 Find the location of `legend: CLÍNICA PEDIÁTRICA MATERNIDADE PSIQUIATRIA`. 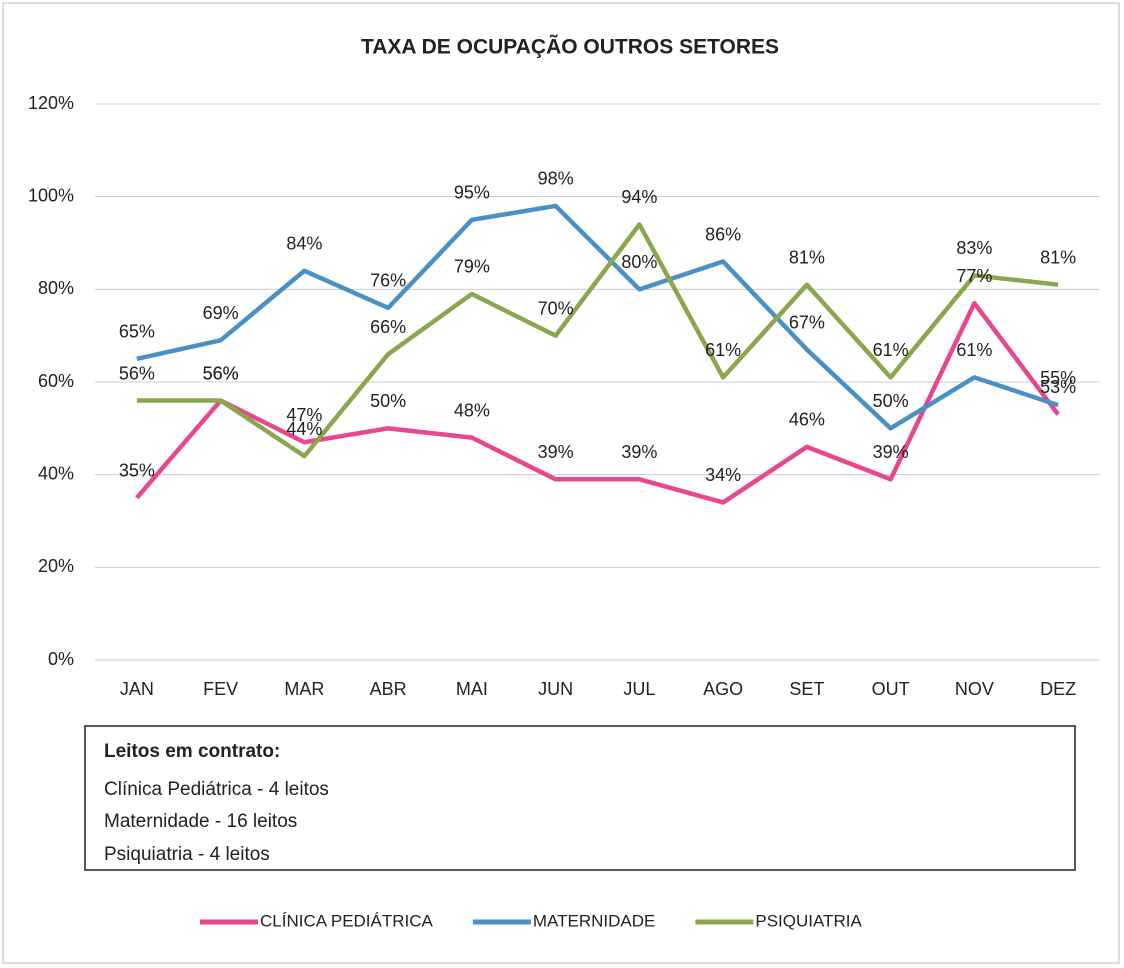

legend: CLÍNICA PEDIÁTRICA MATERNIDADE PSIQUIATRIA is located at coordinates (531, 920).